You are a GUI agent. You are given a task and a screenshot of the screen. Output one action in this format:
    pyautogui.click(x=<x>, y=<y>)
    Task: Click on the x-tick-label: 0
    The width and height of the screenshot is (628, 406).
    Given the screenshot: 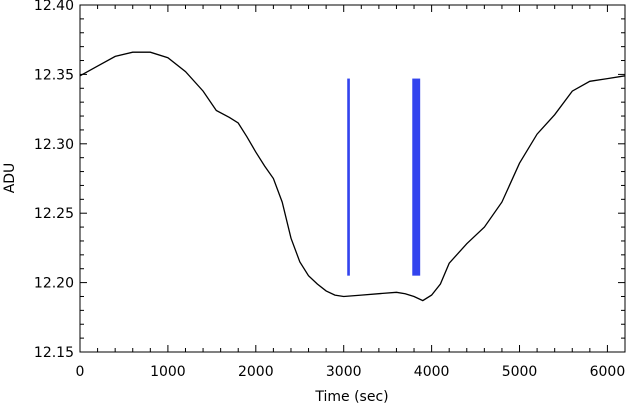 What is the action you would take?
    pyautogui.click(x=80, y=372)
    